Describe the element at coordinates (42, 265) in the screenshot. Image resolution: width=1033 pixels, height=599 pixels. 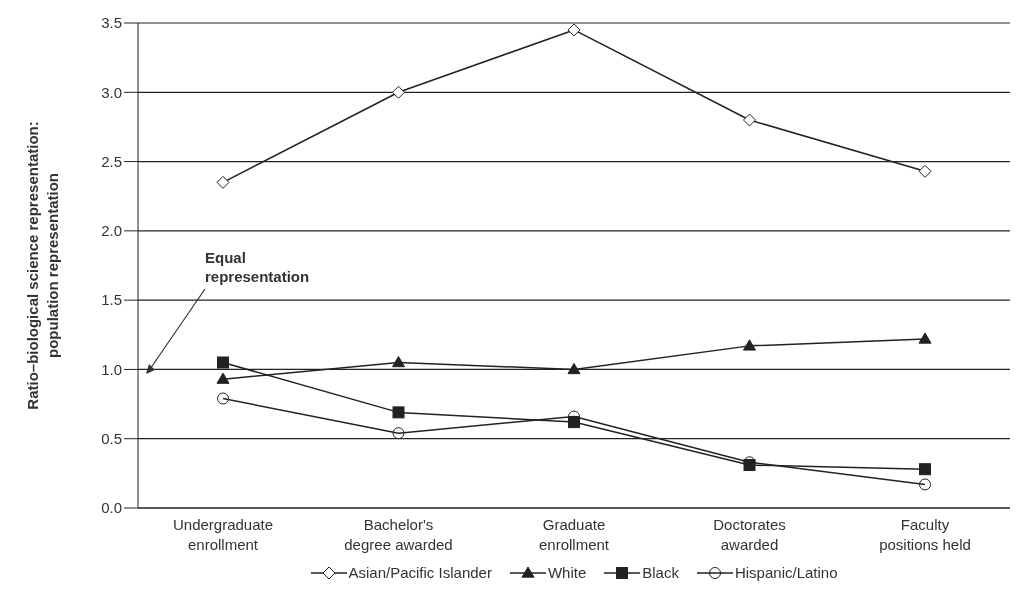
I see `y-axis-title: Ratio–biological science representation: population representation` at that location.